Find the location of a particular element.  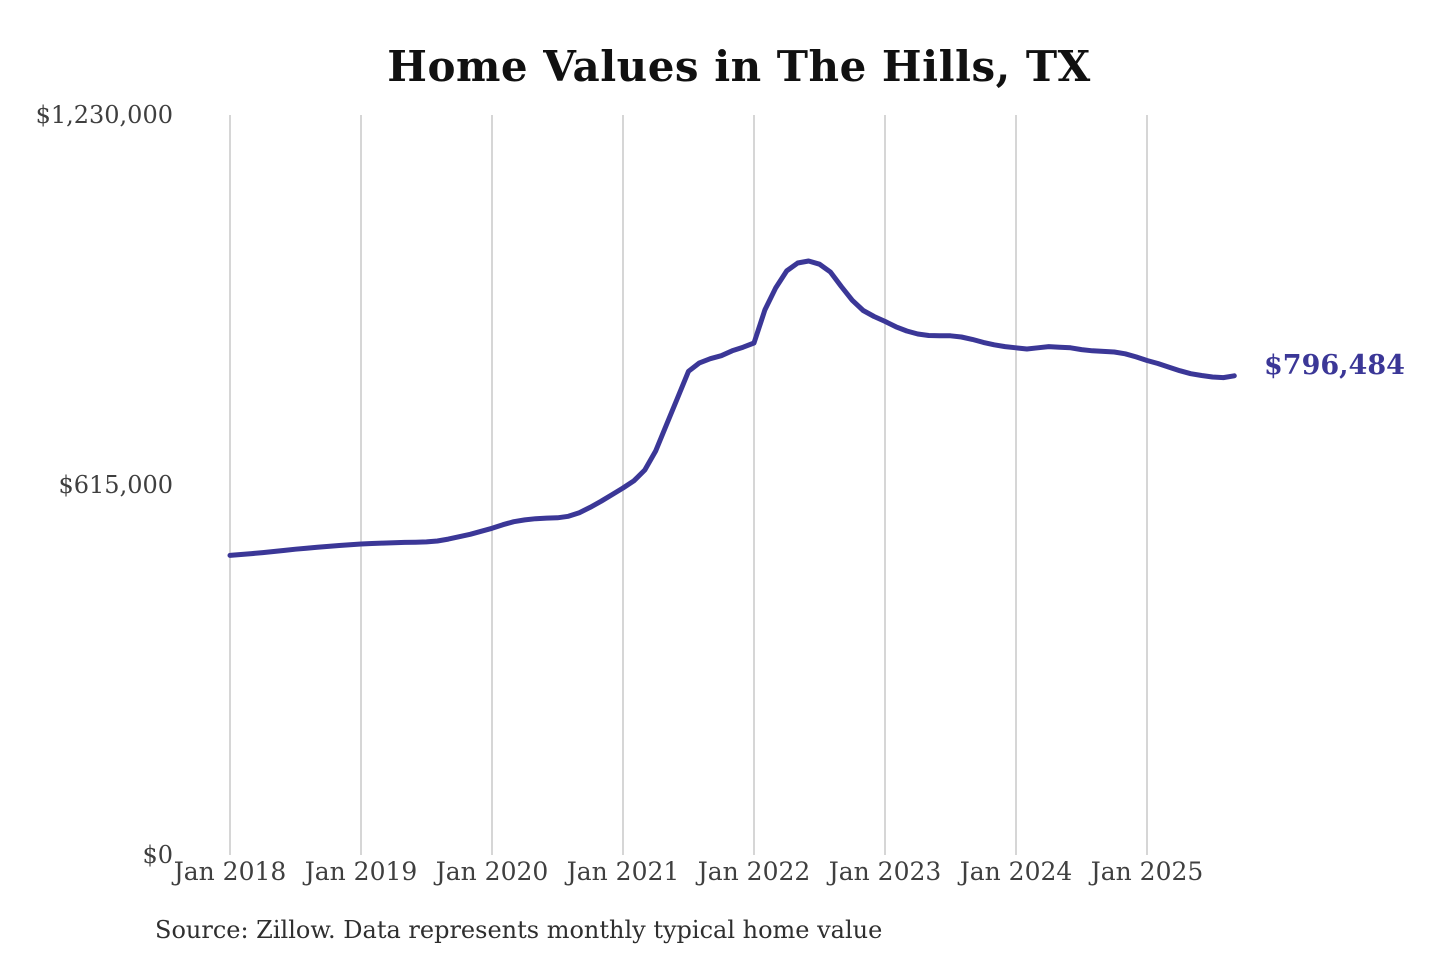

y-tick-label: $0 is located at coordinates (157, 855).